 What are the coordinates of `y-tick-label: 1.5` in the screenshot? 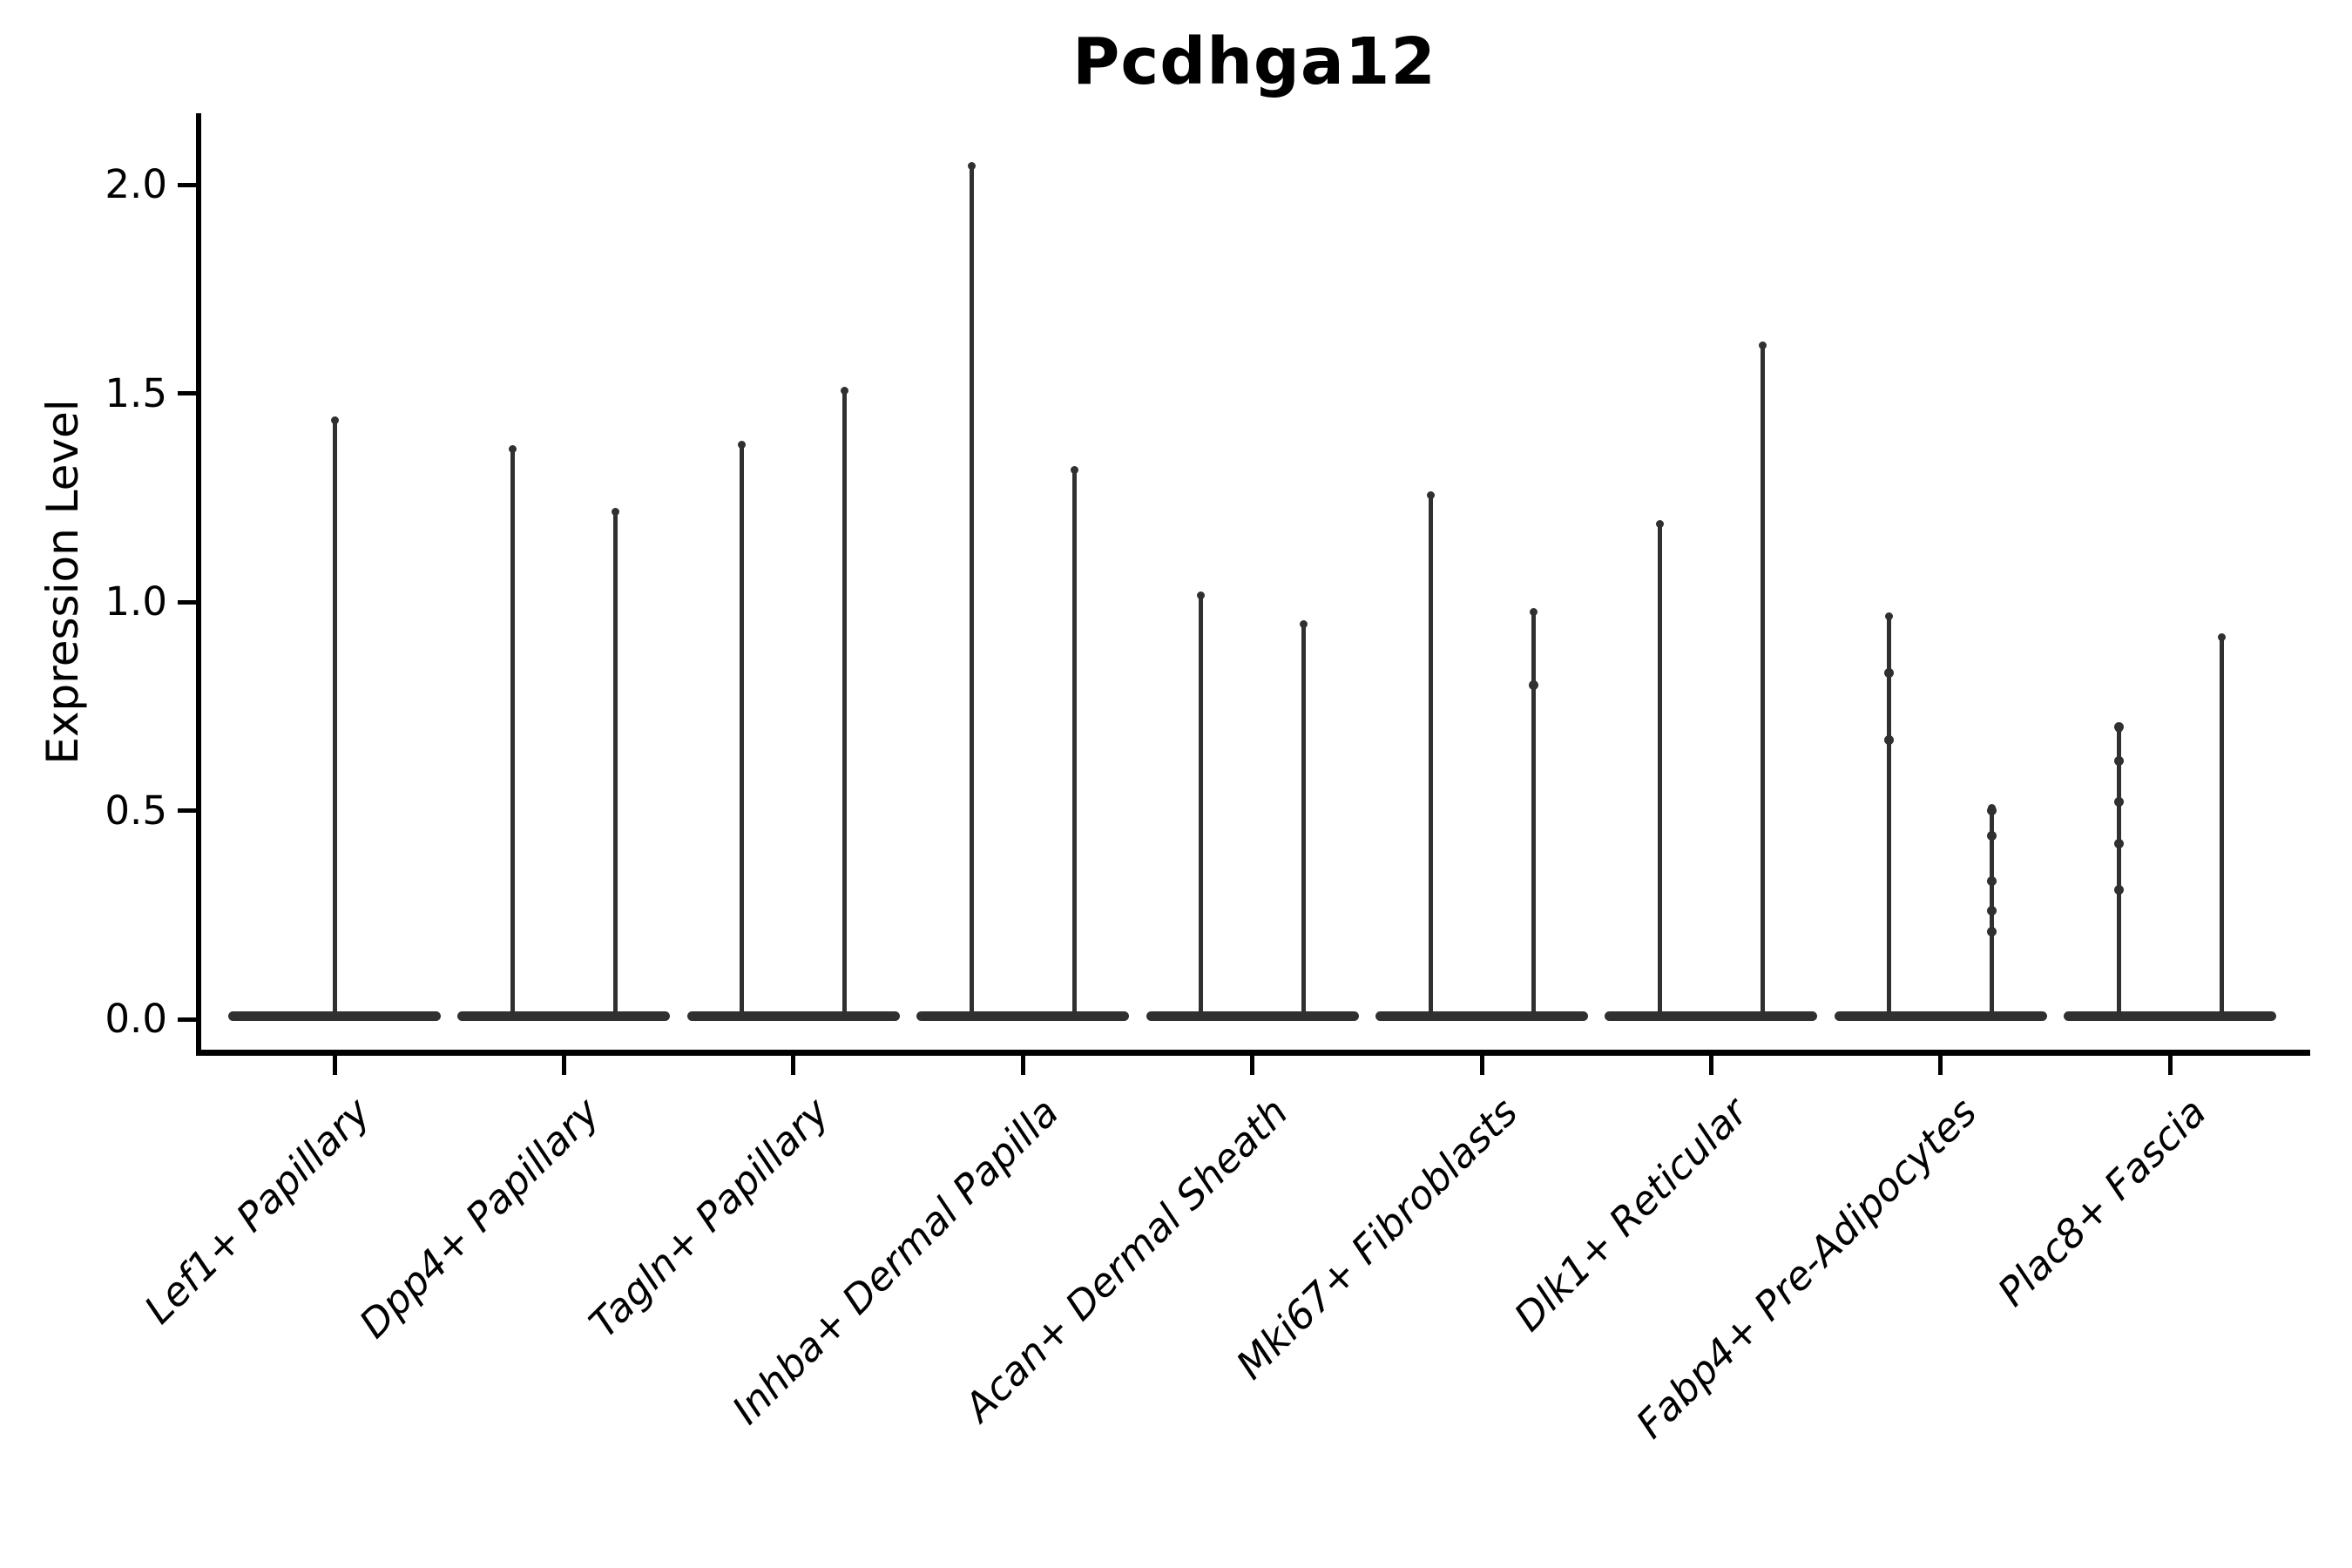 It's located at (136, 393).